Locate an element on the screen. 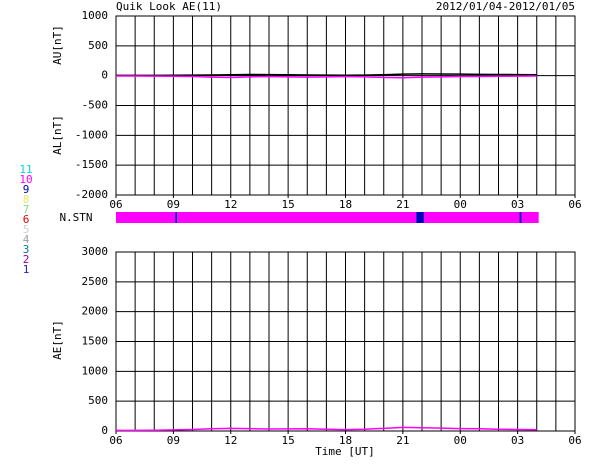  x-axis-label: Time [UT] is located at coordinates (345, 451).